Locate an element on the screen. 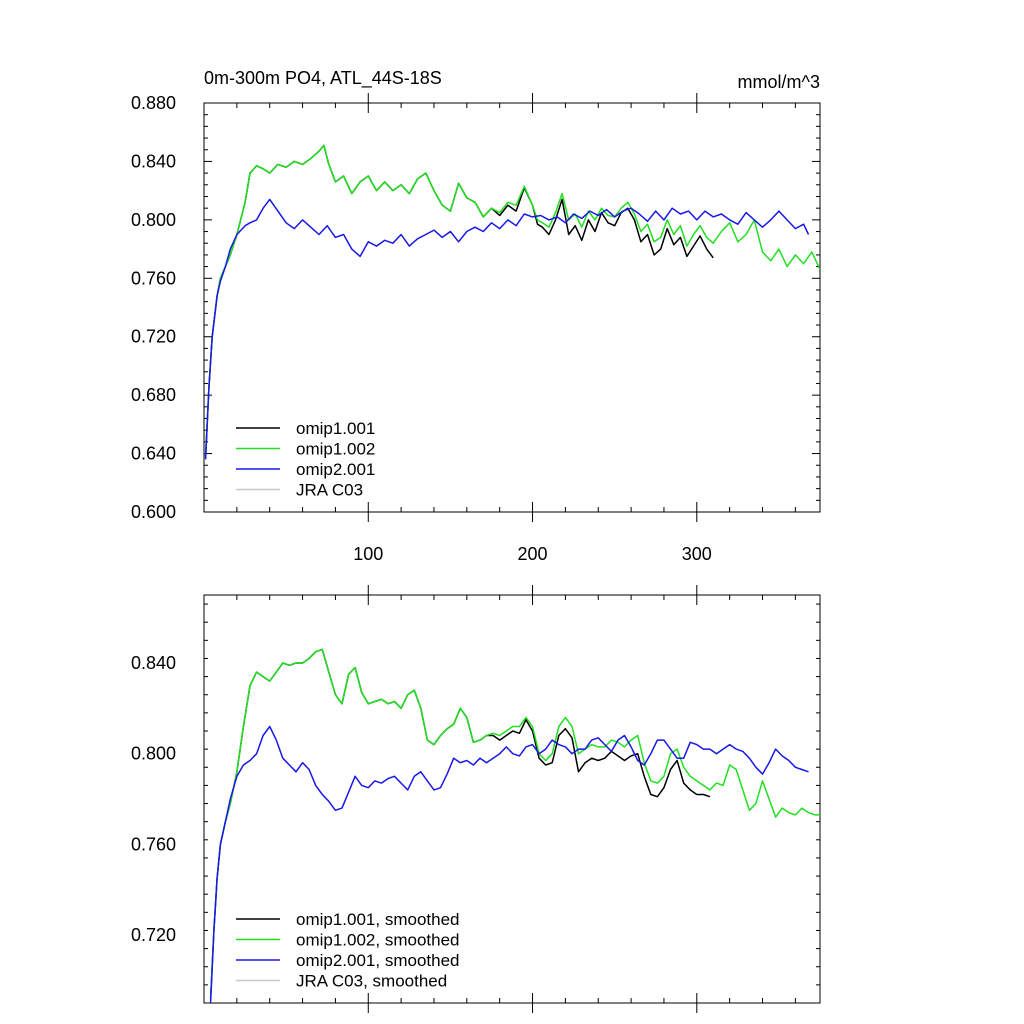 This screenshot has width=1024, height=1024. legend-label: omip1.002, smoothed is located at coordinates (378, 940).